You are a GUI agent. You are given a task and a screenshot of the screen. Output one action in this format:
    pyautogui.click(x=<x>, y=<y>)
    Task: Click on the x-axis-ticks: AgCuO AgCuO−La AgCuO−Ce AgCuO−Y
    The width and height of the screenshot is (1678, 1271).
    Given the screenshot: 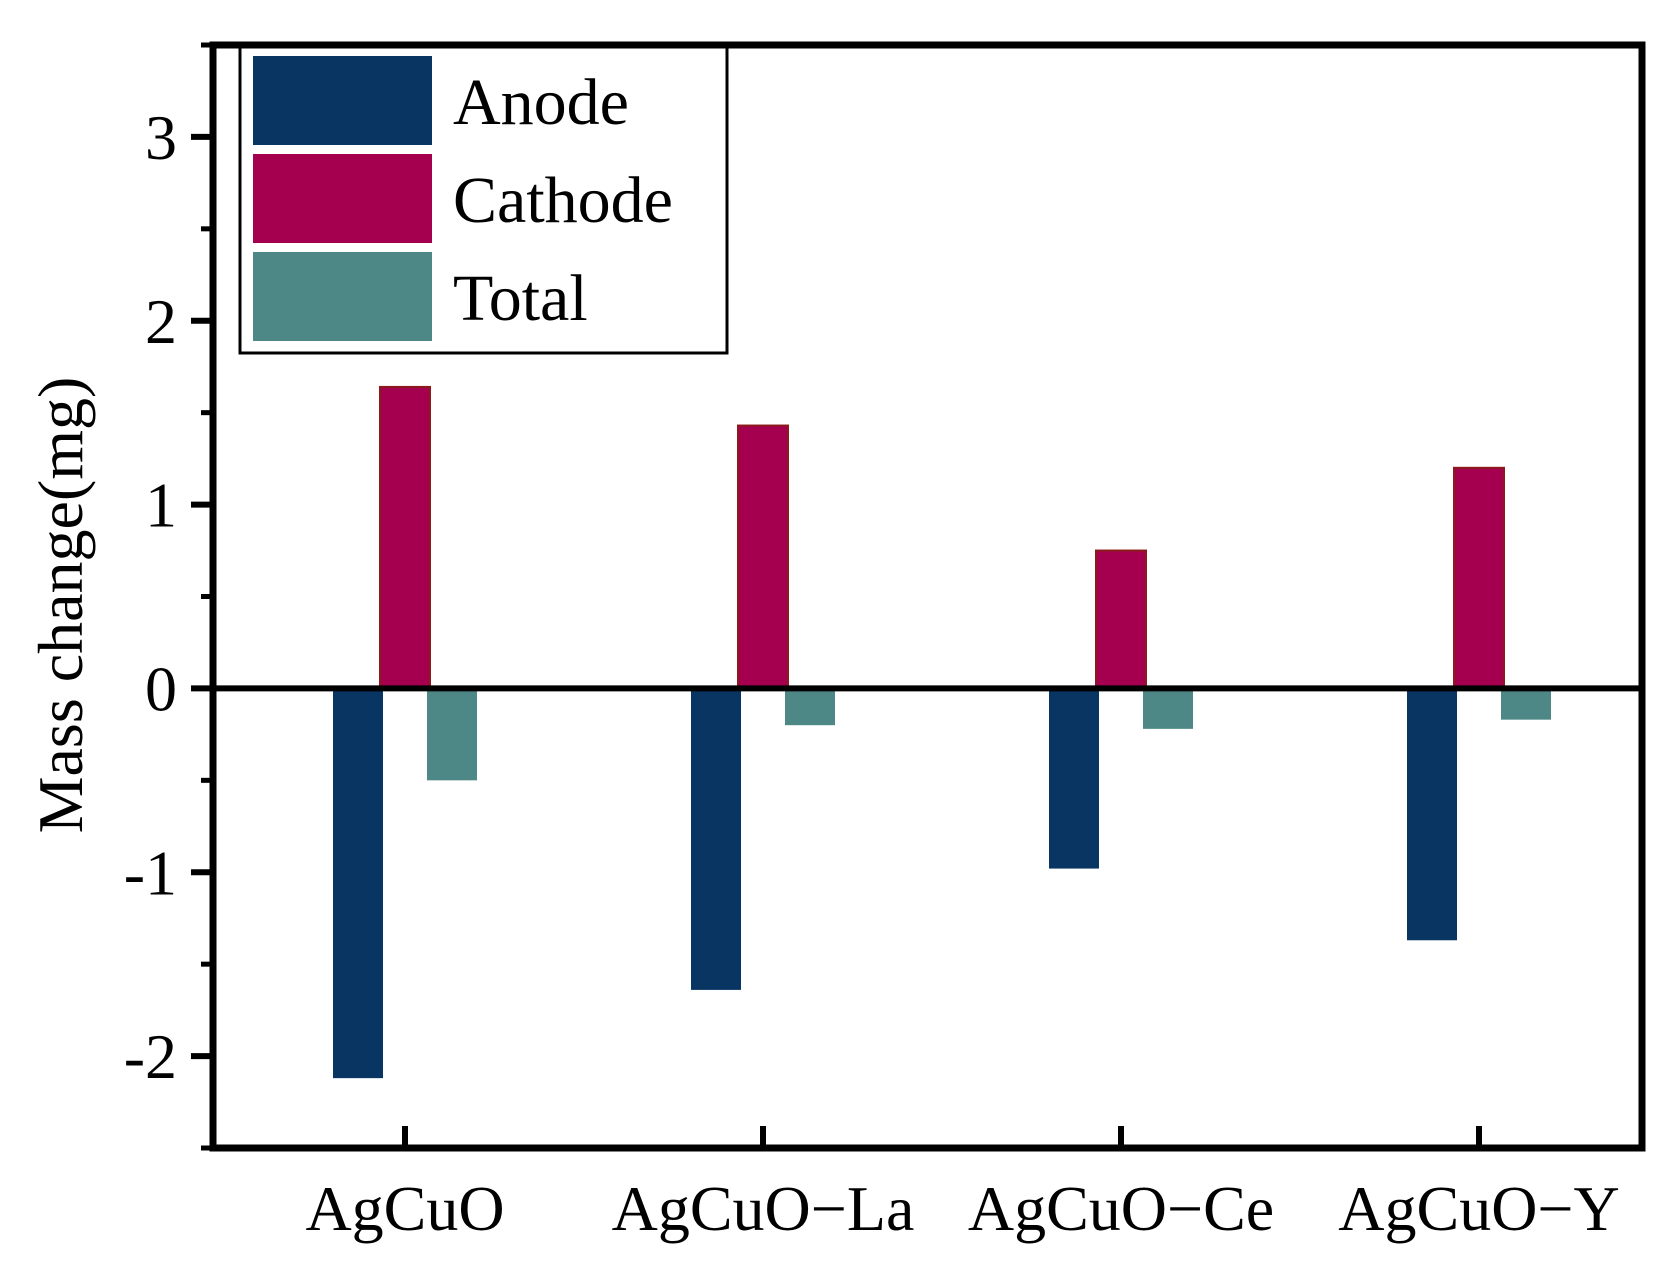 What is the action you would take?
    pyautogui.click(x=962, y=1185)
    